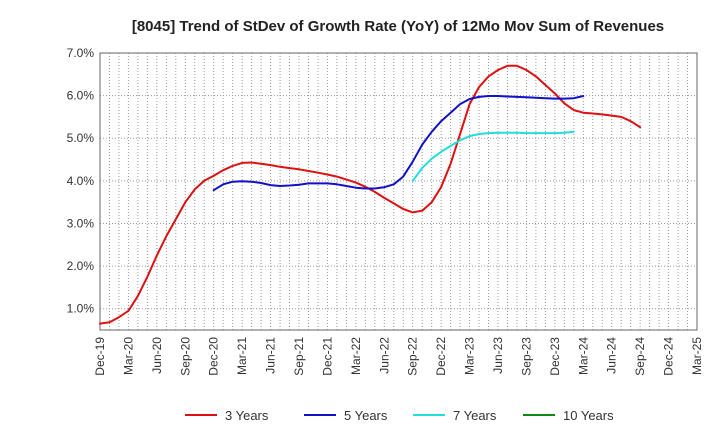 The image size is (720, 440). I want to click on legend: 3 Years 5 Years 7 Years 10 Years, so click(399, 415).